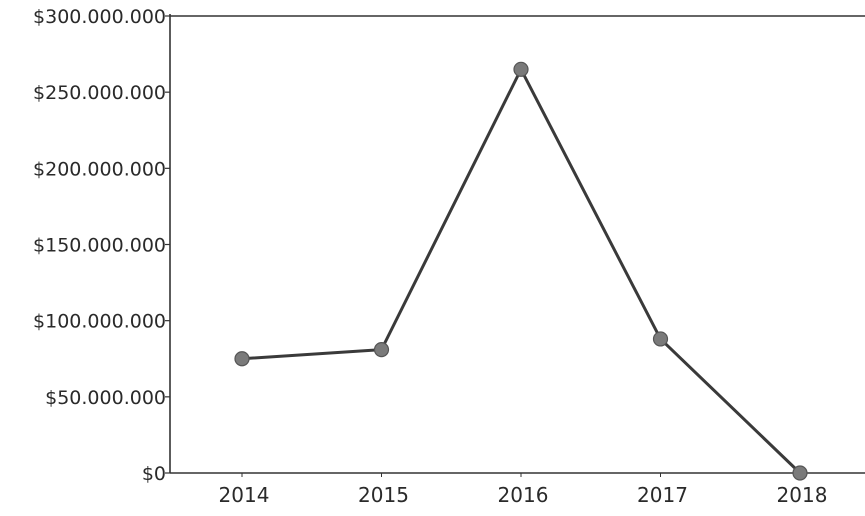  I want to click on x-tick-label: 2018, so click(802, 495).